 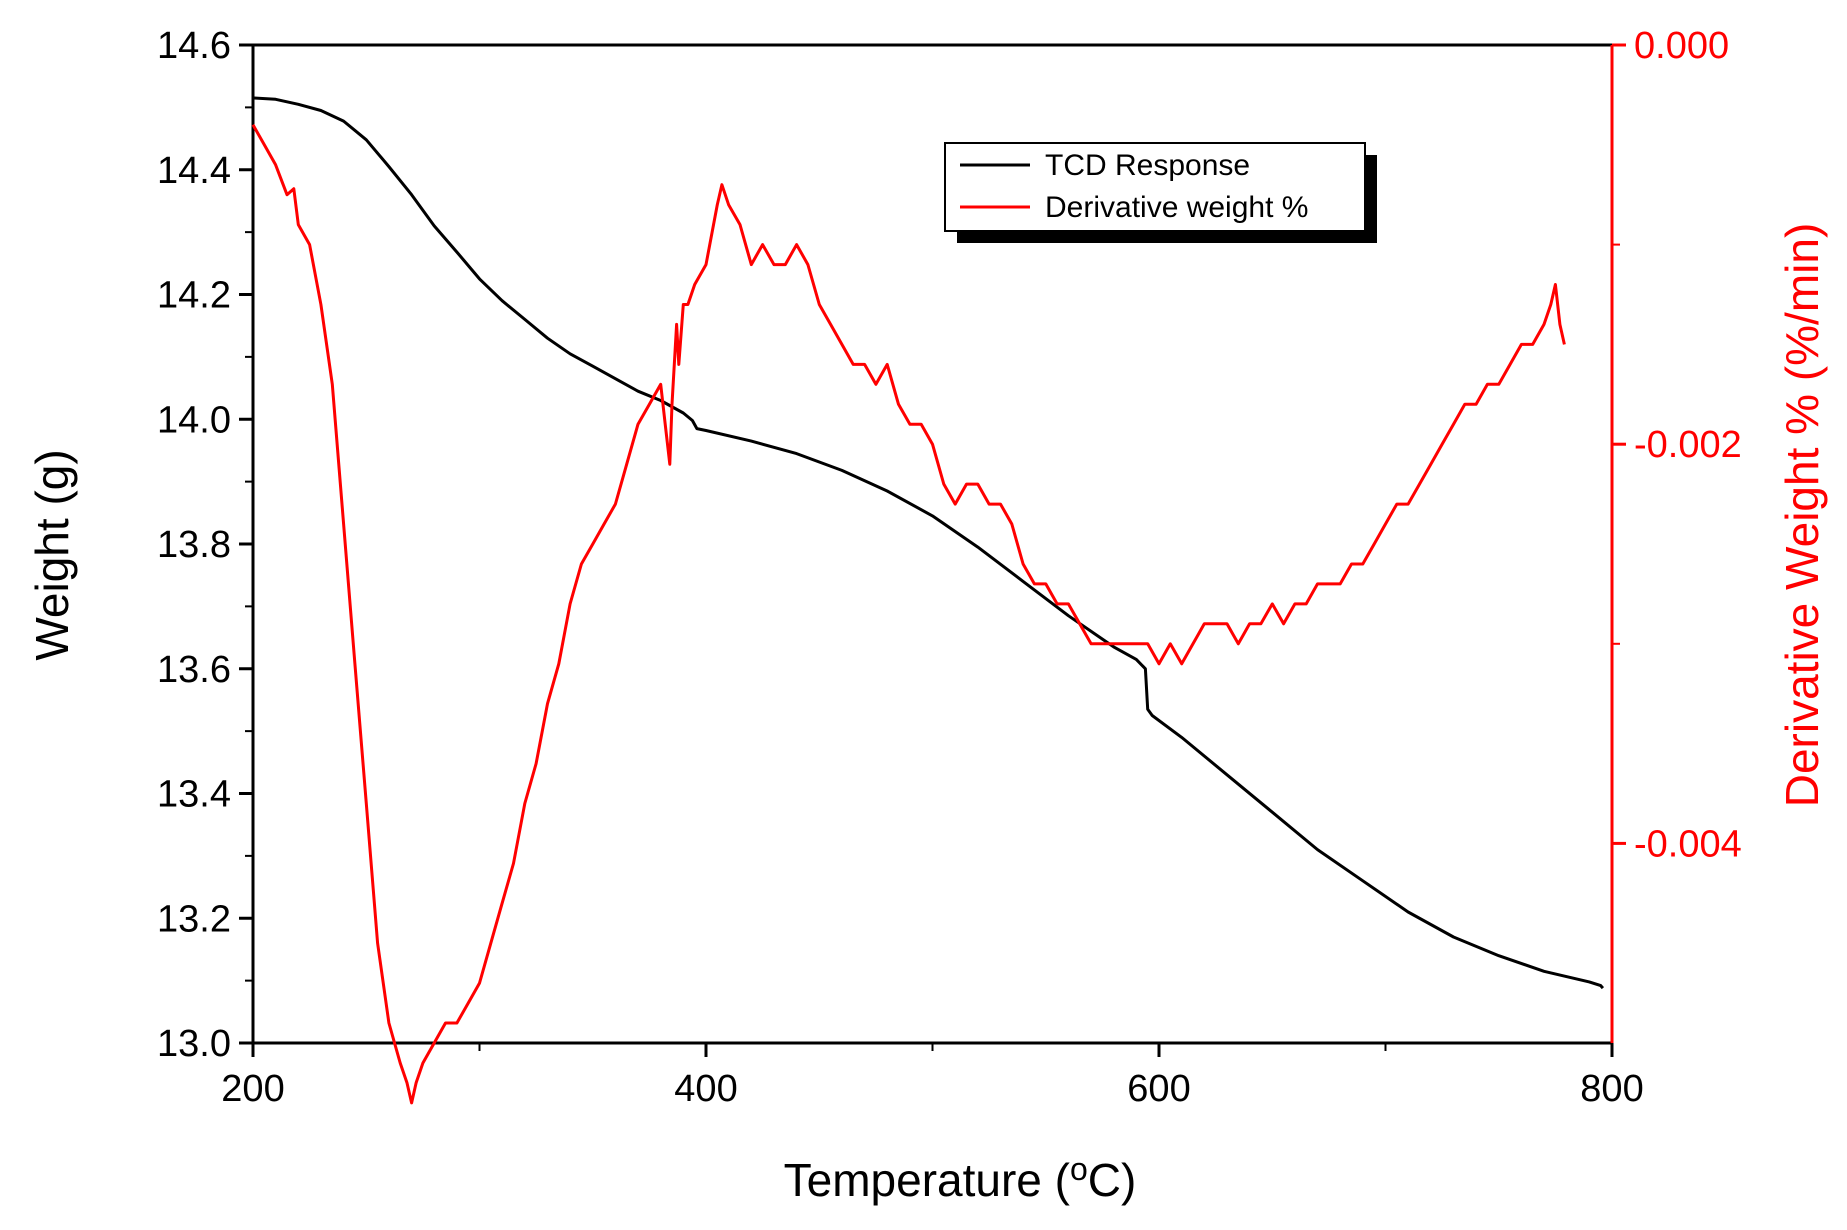 What do you see at coordinates (1611, 1089) in the screenshot?
I see `x-tick-label: 800` at bounding box center [1611, 1089].